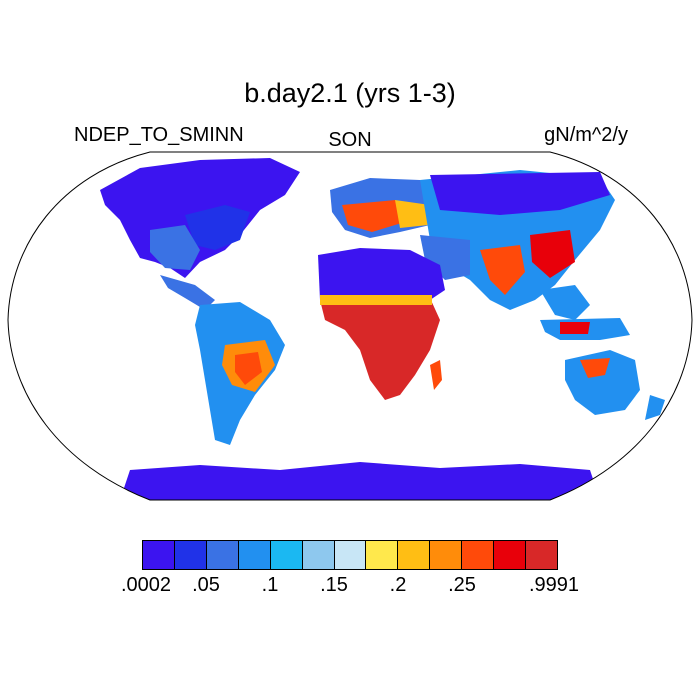 This screenshot has height=700, width=700. I want to click on colorbar-tick-label: .9991, so click(554, 585).